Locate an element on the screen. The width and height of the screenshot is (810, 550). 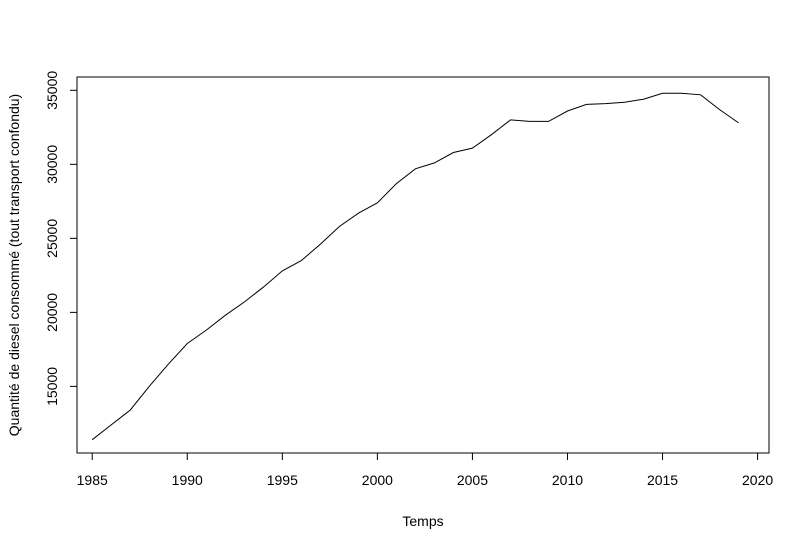
x-tick-label: 2005 is located at coordinates (472, 480).